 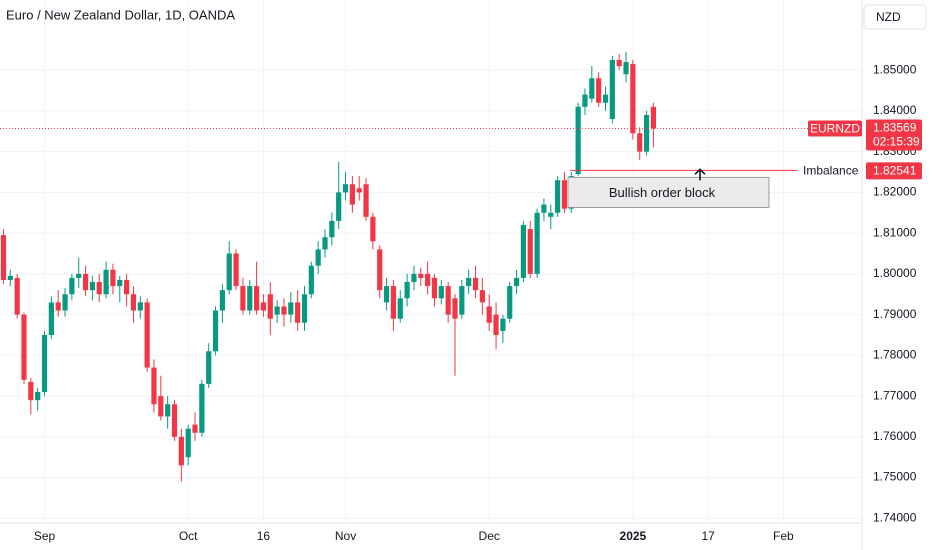 I want to click on x-tick-label: Feb, so click(x=783, y=536).